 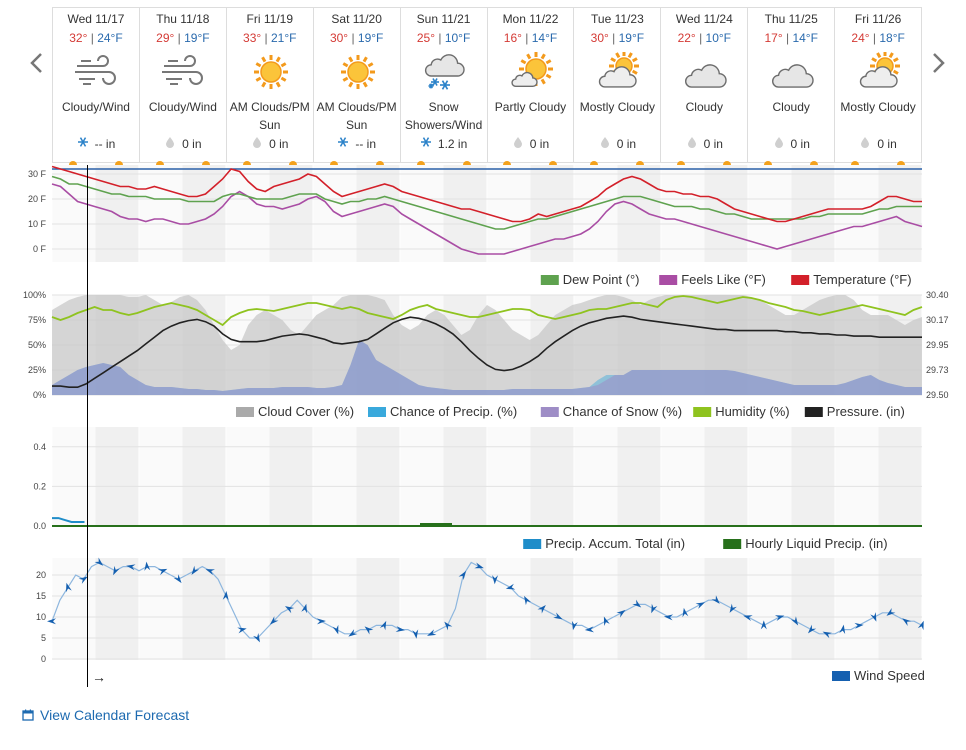 What do you see at coordinates (878, 107) in the screenshot?
I see `condition-line: Mostly Cloudy` at bounding box center [878, 107].